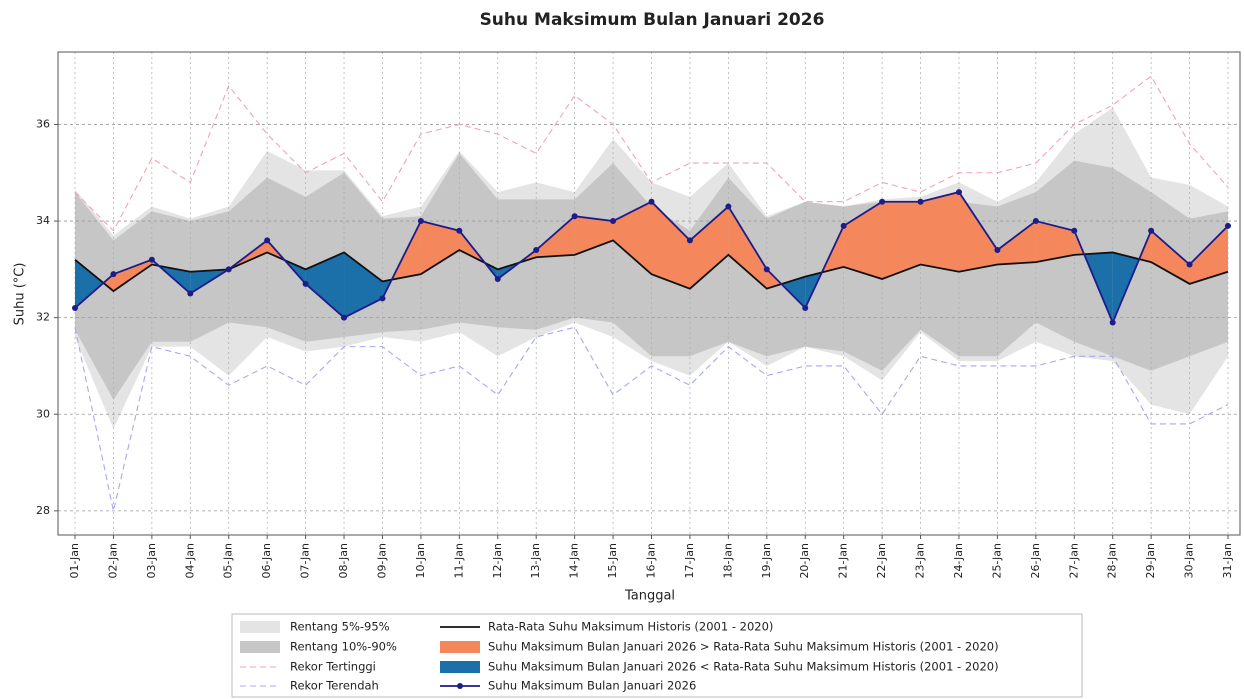 This screenshot has height=699, width=1244. I want to click on x-tick-label: 27-Jan, so click(1073, 561).